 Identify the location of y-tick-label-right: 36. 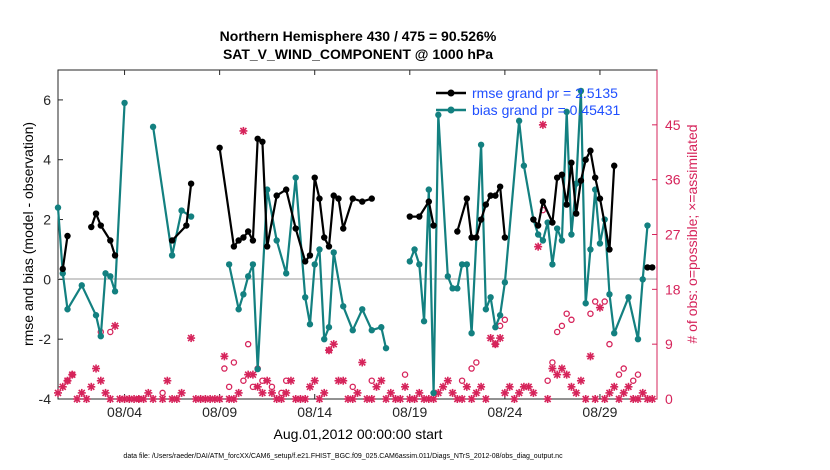
(673, 180).